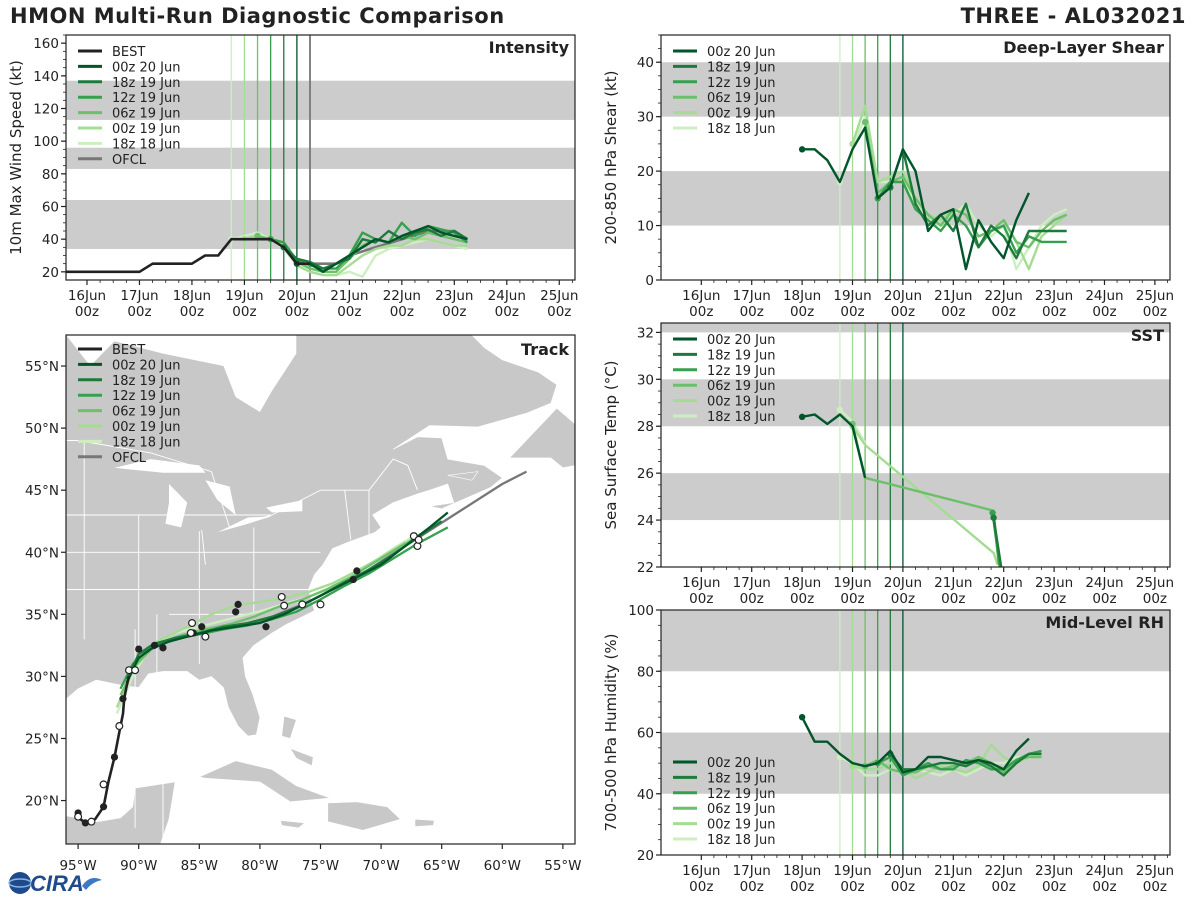  I want to click on track-ytick-label: 20°N, so click(42, 802).